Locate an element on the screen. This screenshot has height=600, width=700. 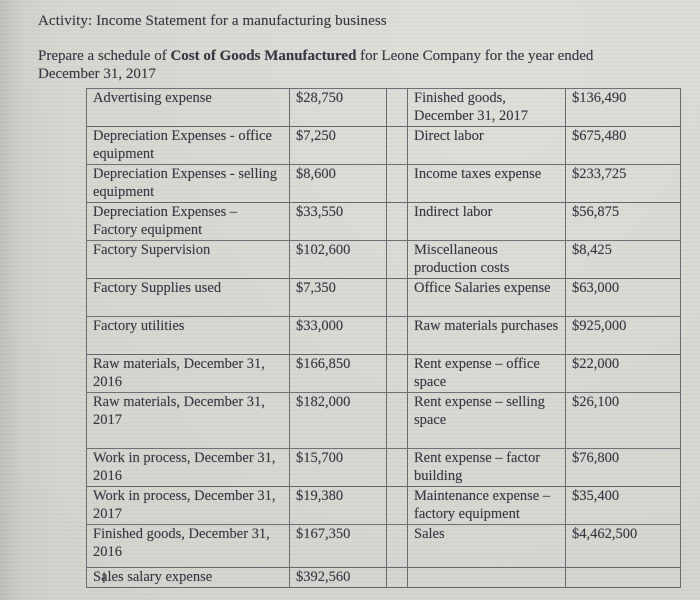
left-item-value: $8,600 is located at coordinates (338, 183).